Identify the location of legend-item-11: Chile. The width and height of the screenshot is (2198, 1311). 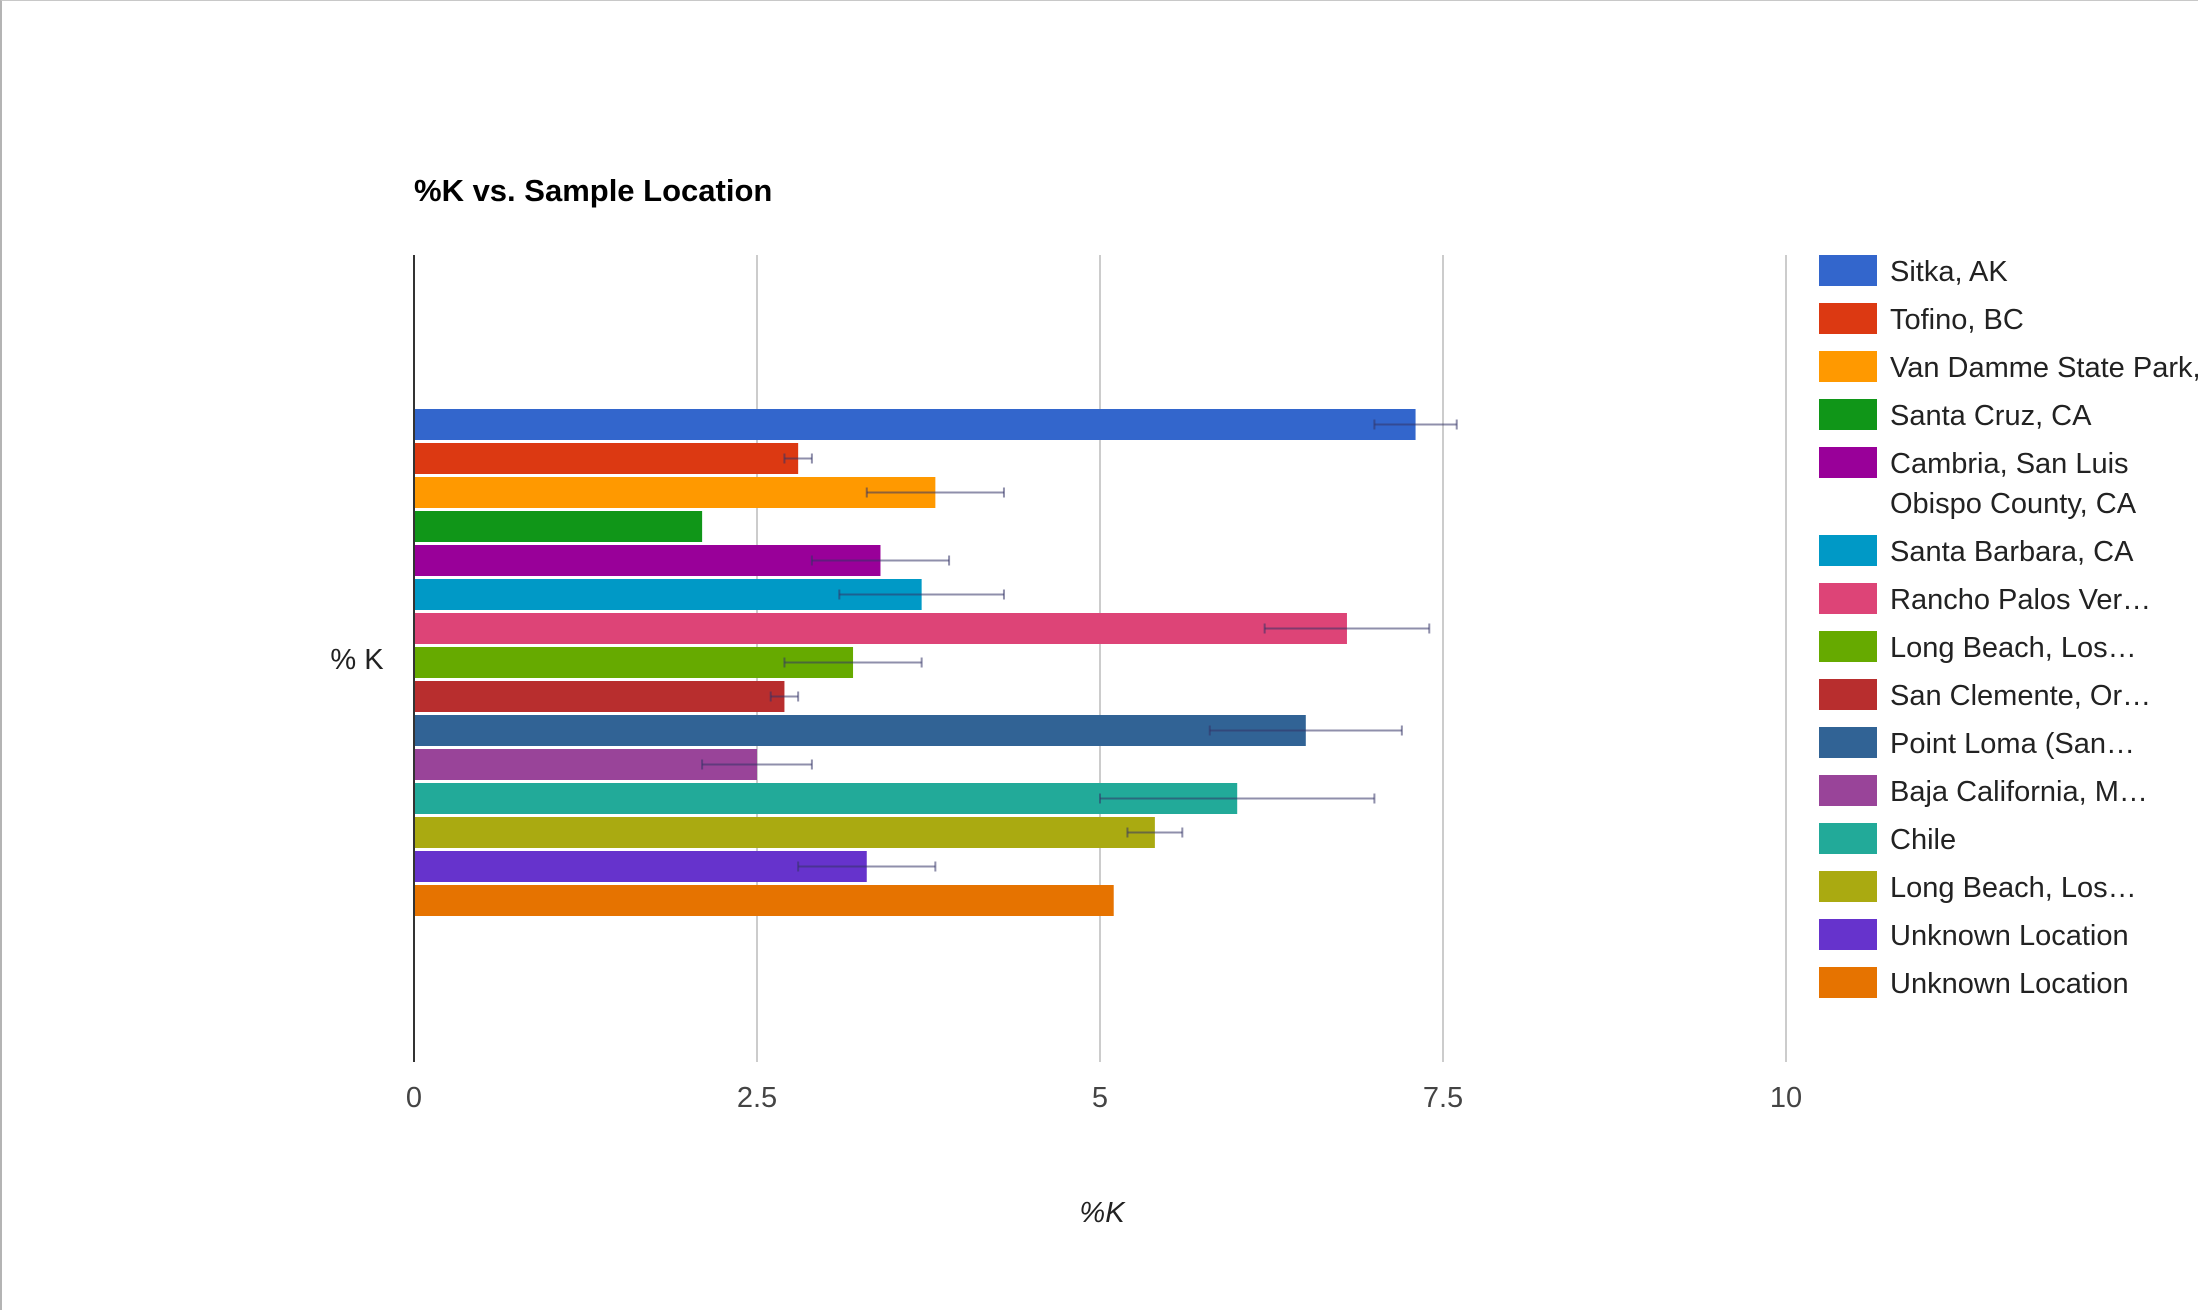
(1887, 839).